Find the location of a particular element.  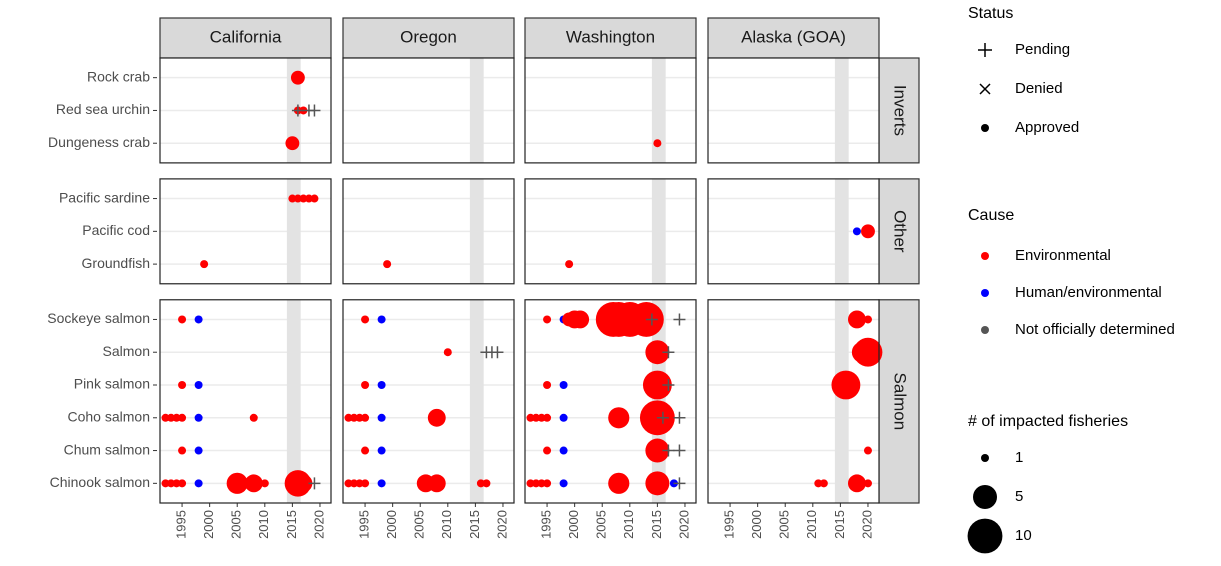

y-tick-label: Dungeness crab is located at coordinates (99, 142).